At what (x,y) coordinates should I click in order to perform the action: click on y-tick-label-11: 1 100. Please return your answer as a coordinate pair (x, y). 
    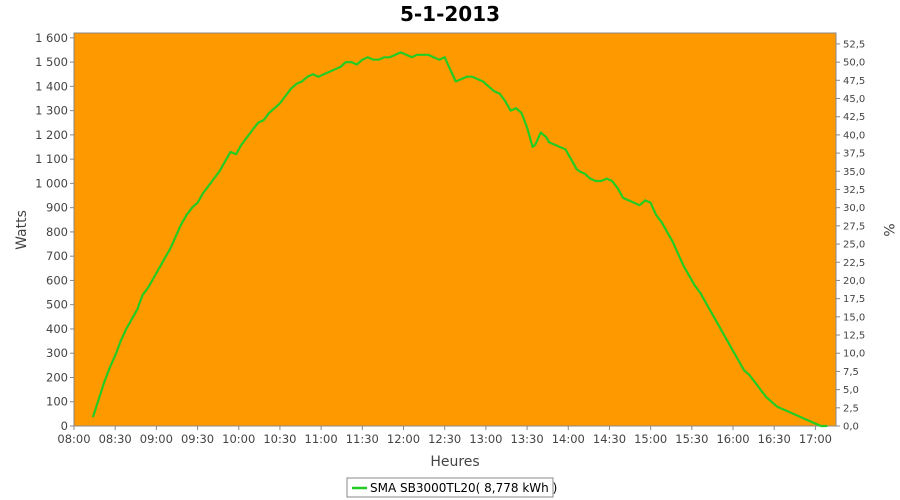
    Looking at the image, I should click on (51, 159).